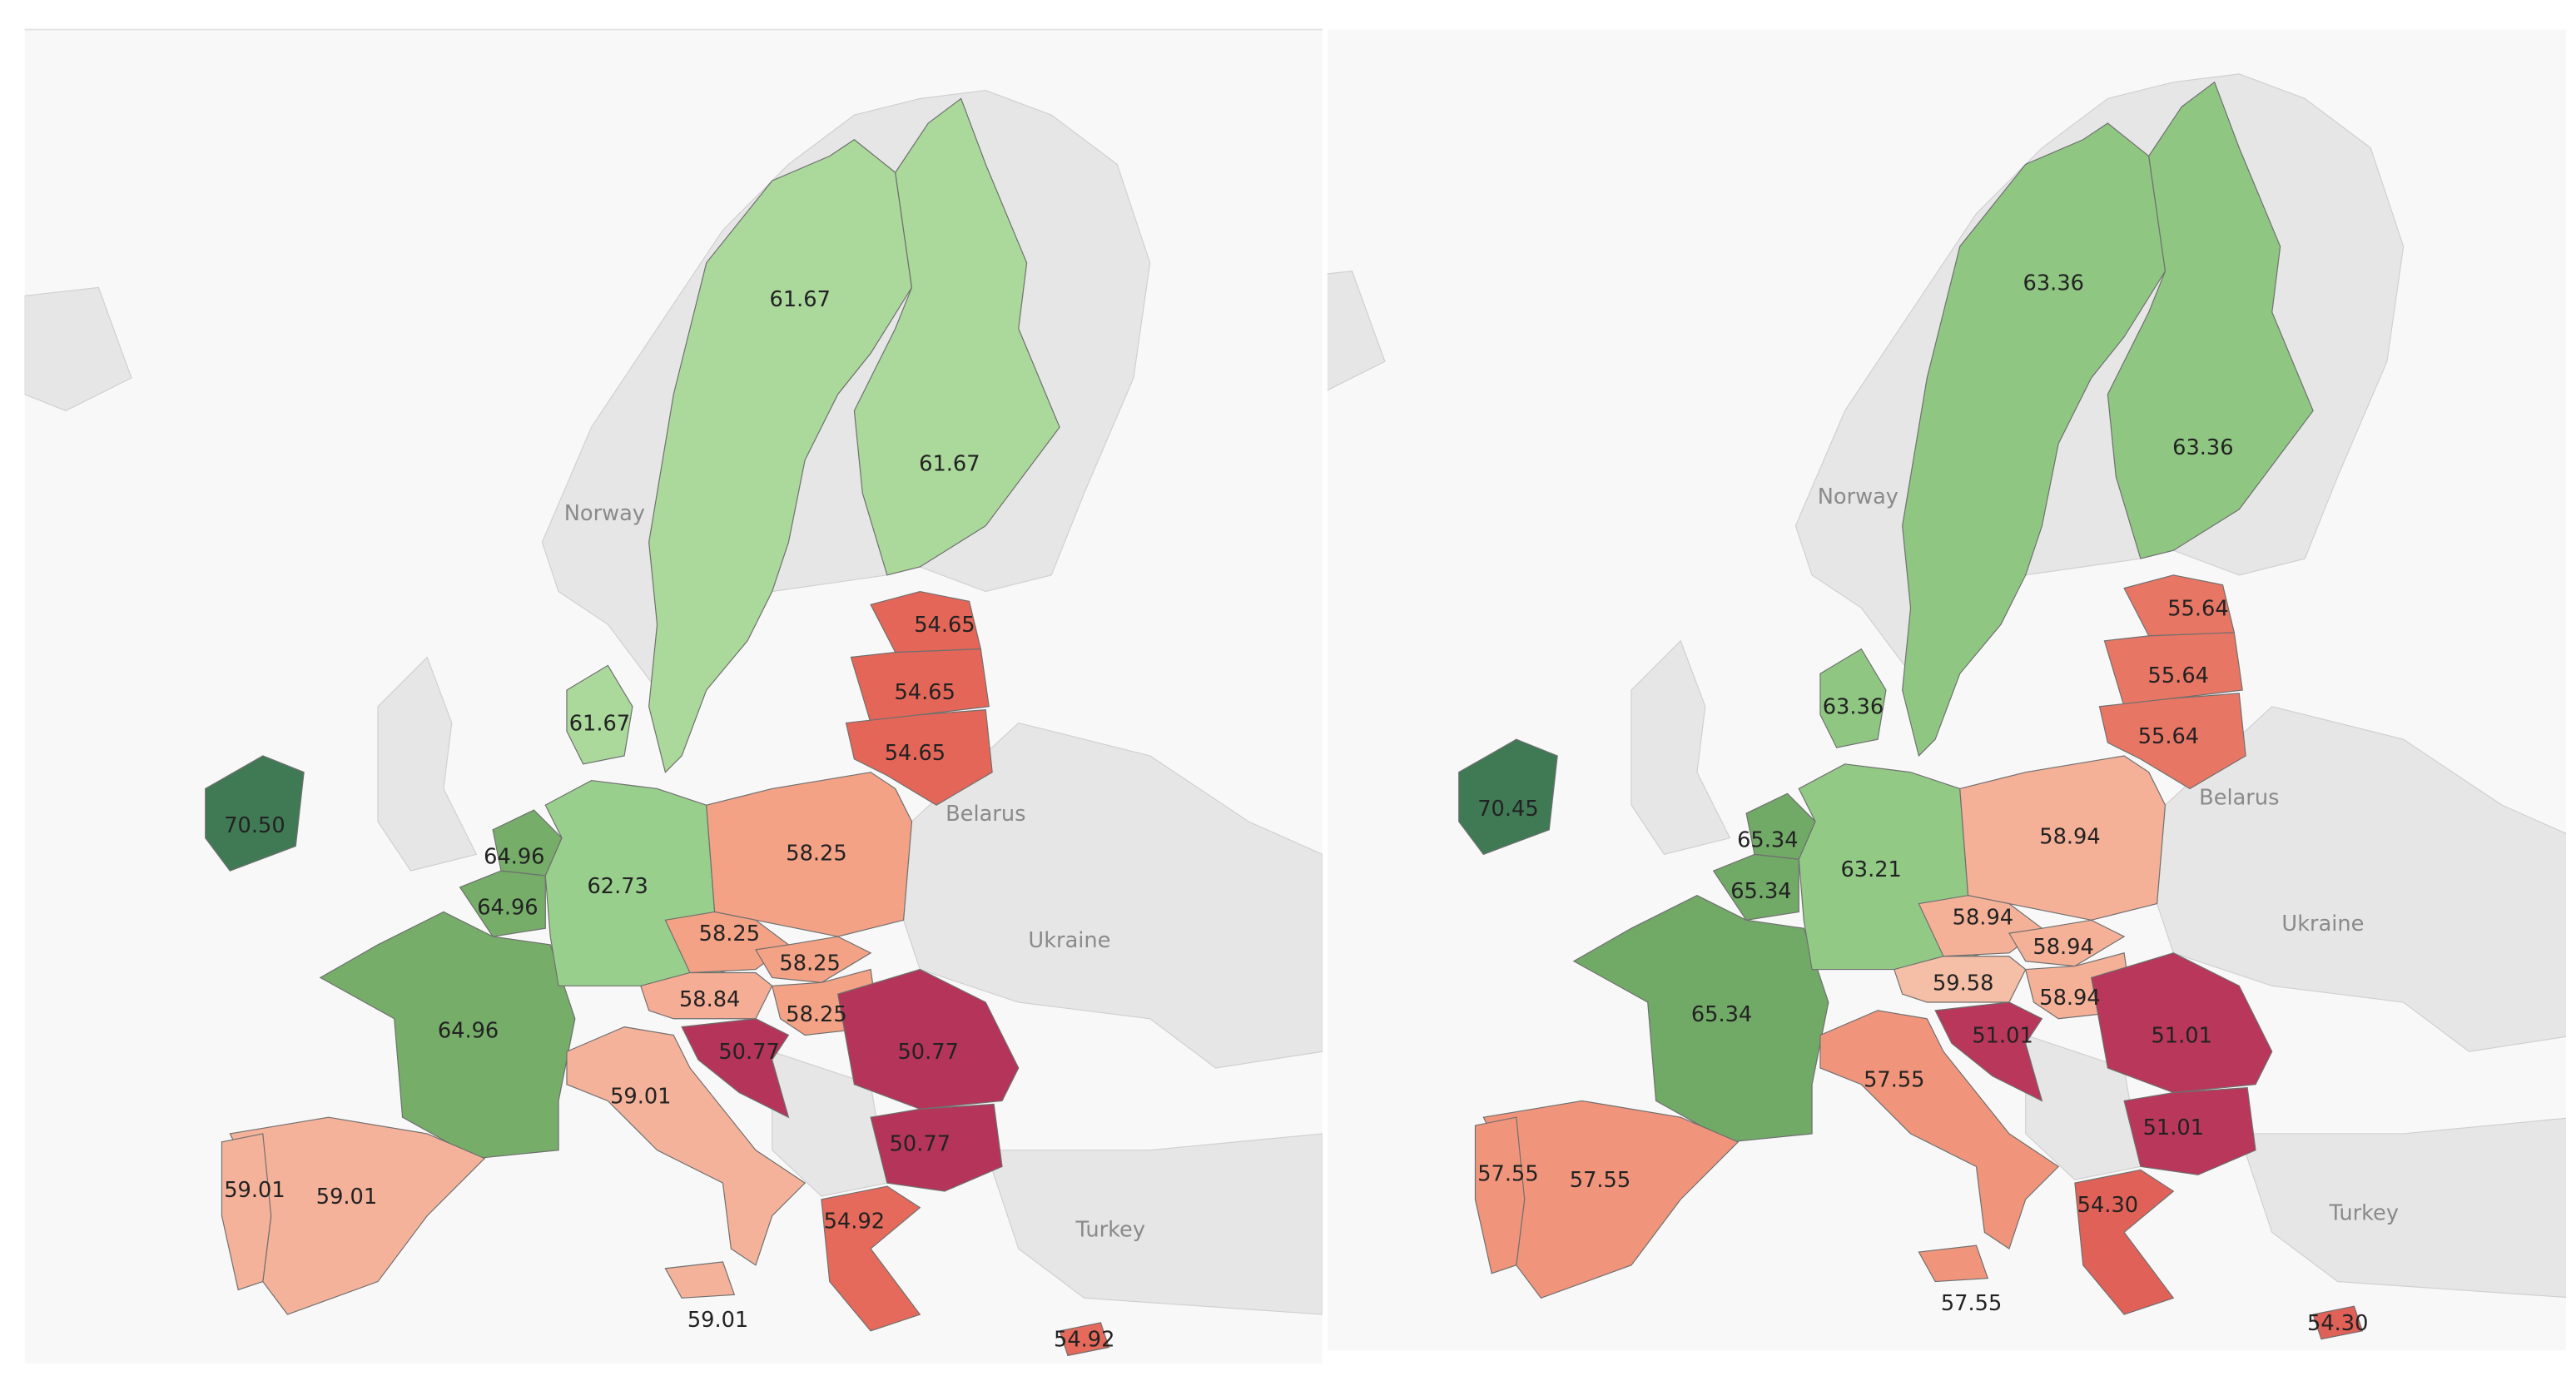  I want to click on value-label: 59.58, so click(1963, 983).